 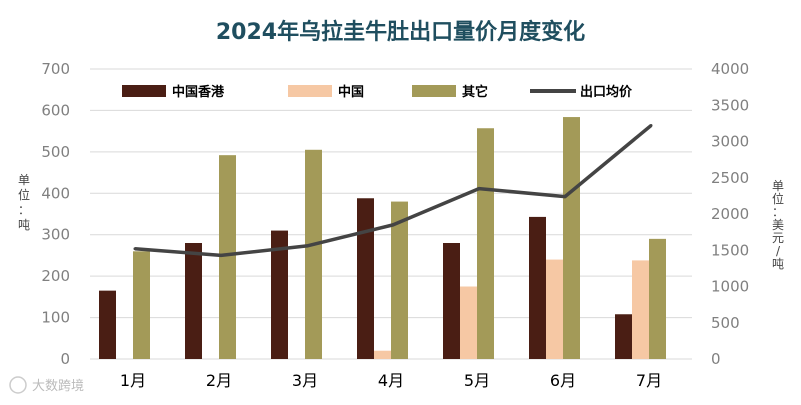 I want to click on right-tick-label: 0, so click(x=716, y=359).